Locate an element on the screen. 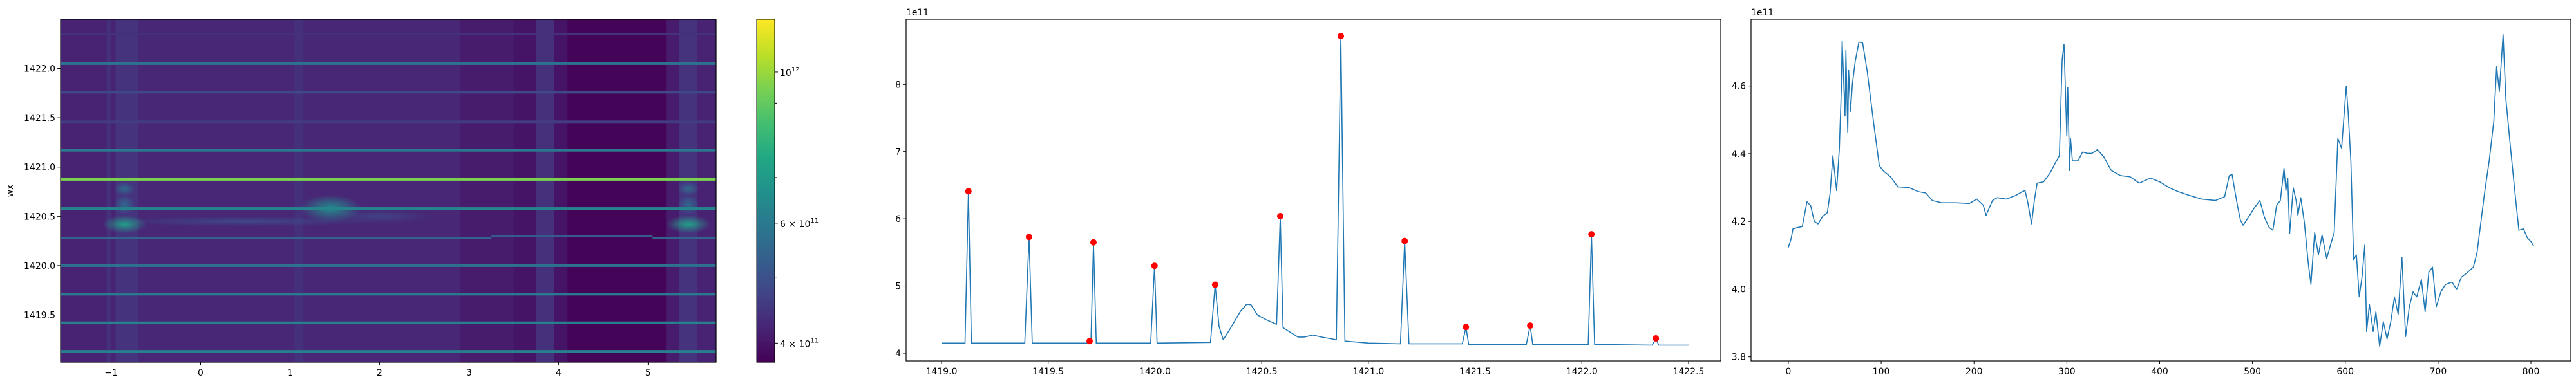 This screenshot has height=386, width=2576. colorbar-tick-mantissa: 10 is located at coordinates (785, 73).